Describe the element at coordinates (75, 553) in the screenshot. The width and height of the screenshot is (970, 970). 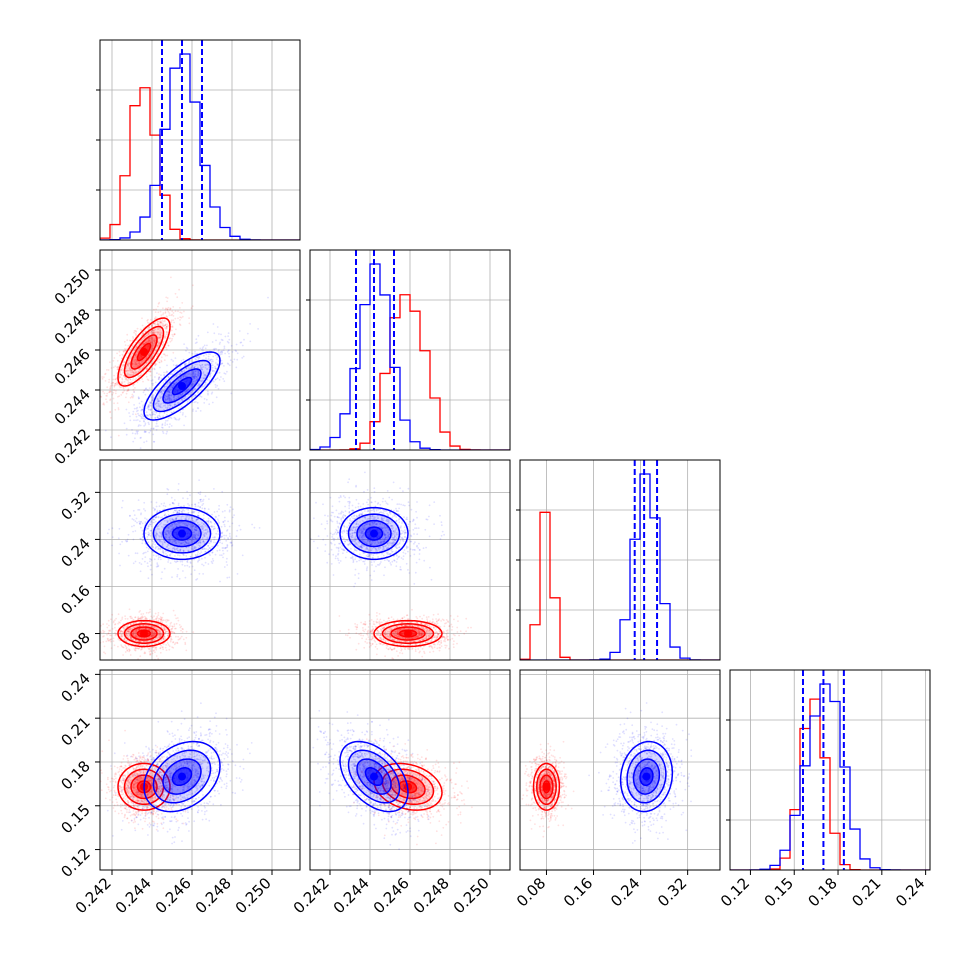
I see `y-tick-label: 0.24` at that location.